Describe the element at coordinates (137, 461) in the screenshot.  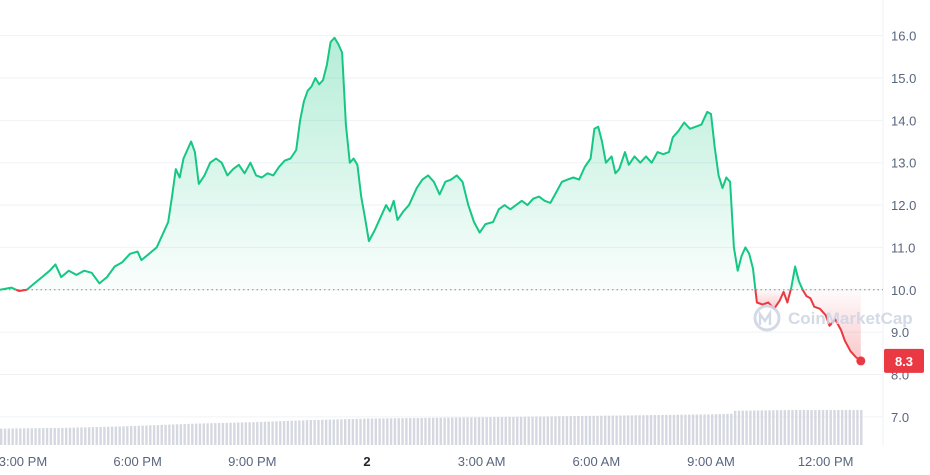
I see `x-tick-label: 6:00 PM` at that location.